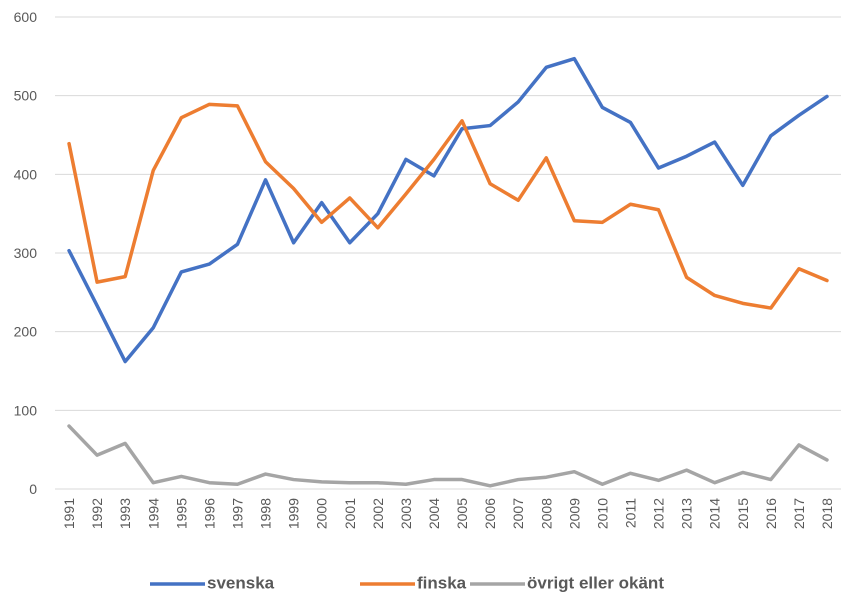 The image size is (842, 606). Describe the element at coordinates (26, 174) in the screenshot. I see `y-tick-label: 400` at that location.